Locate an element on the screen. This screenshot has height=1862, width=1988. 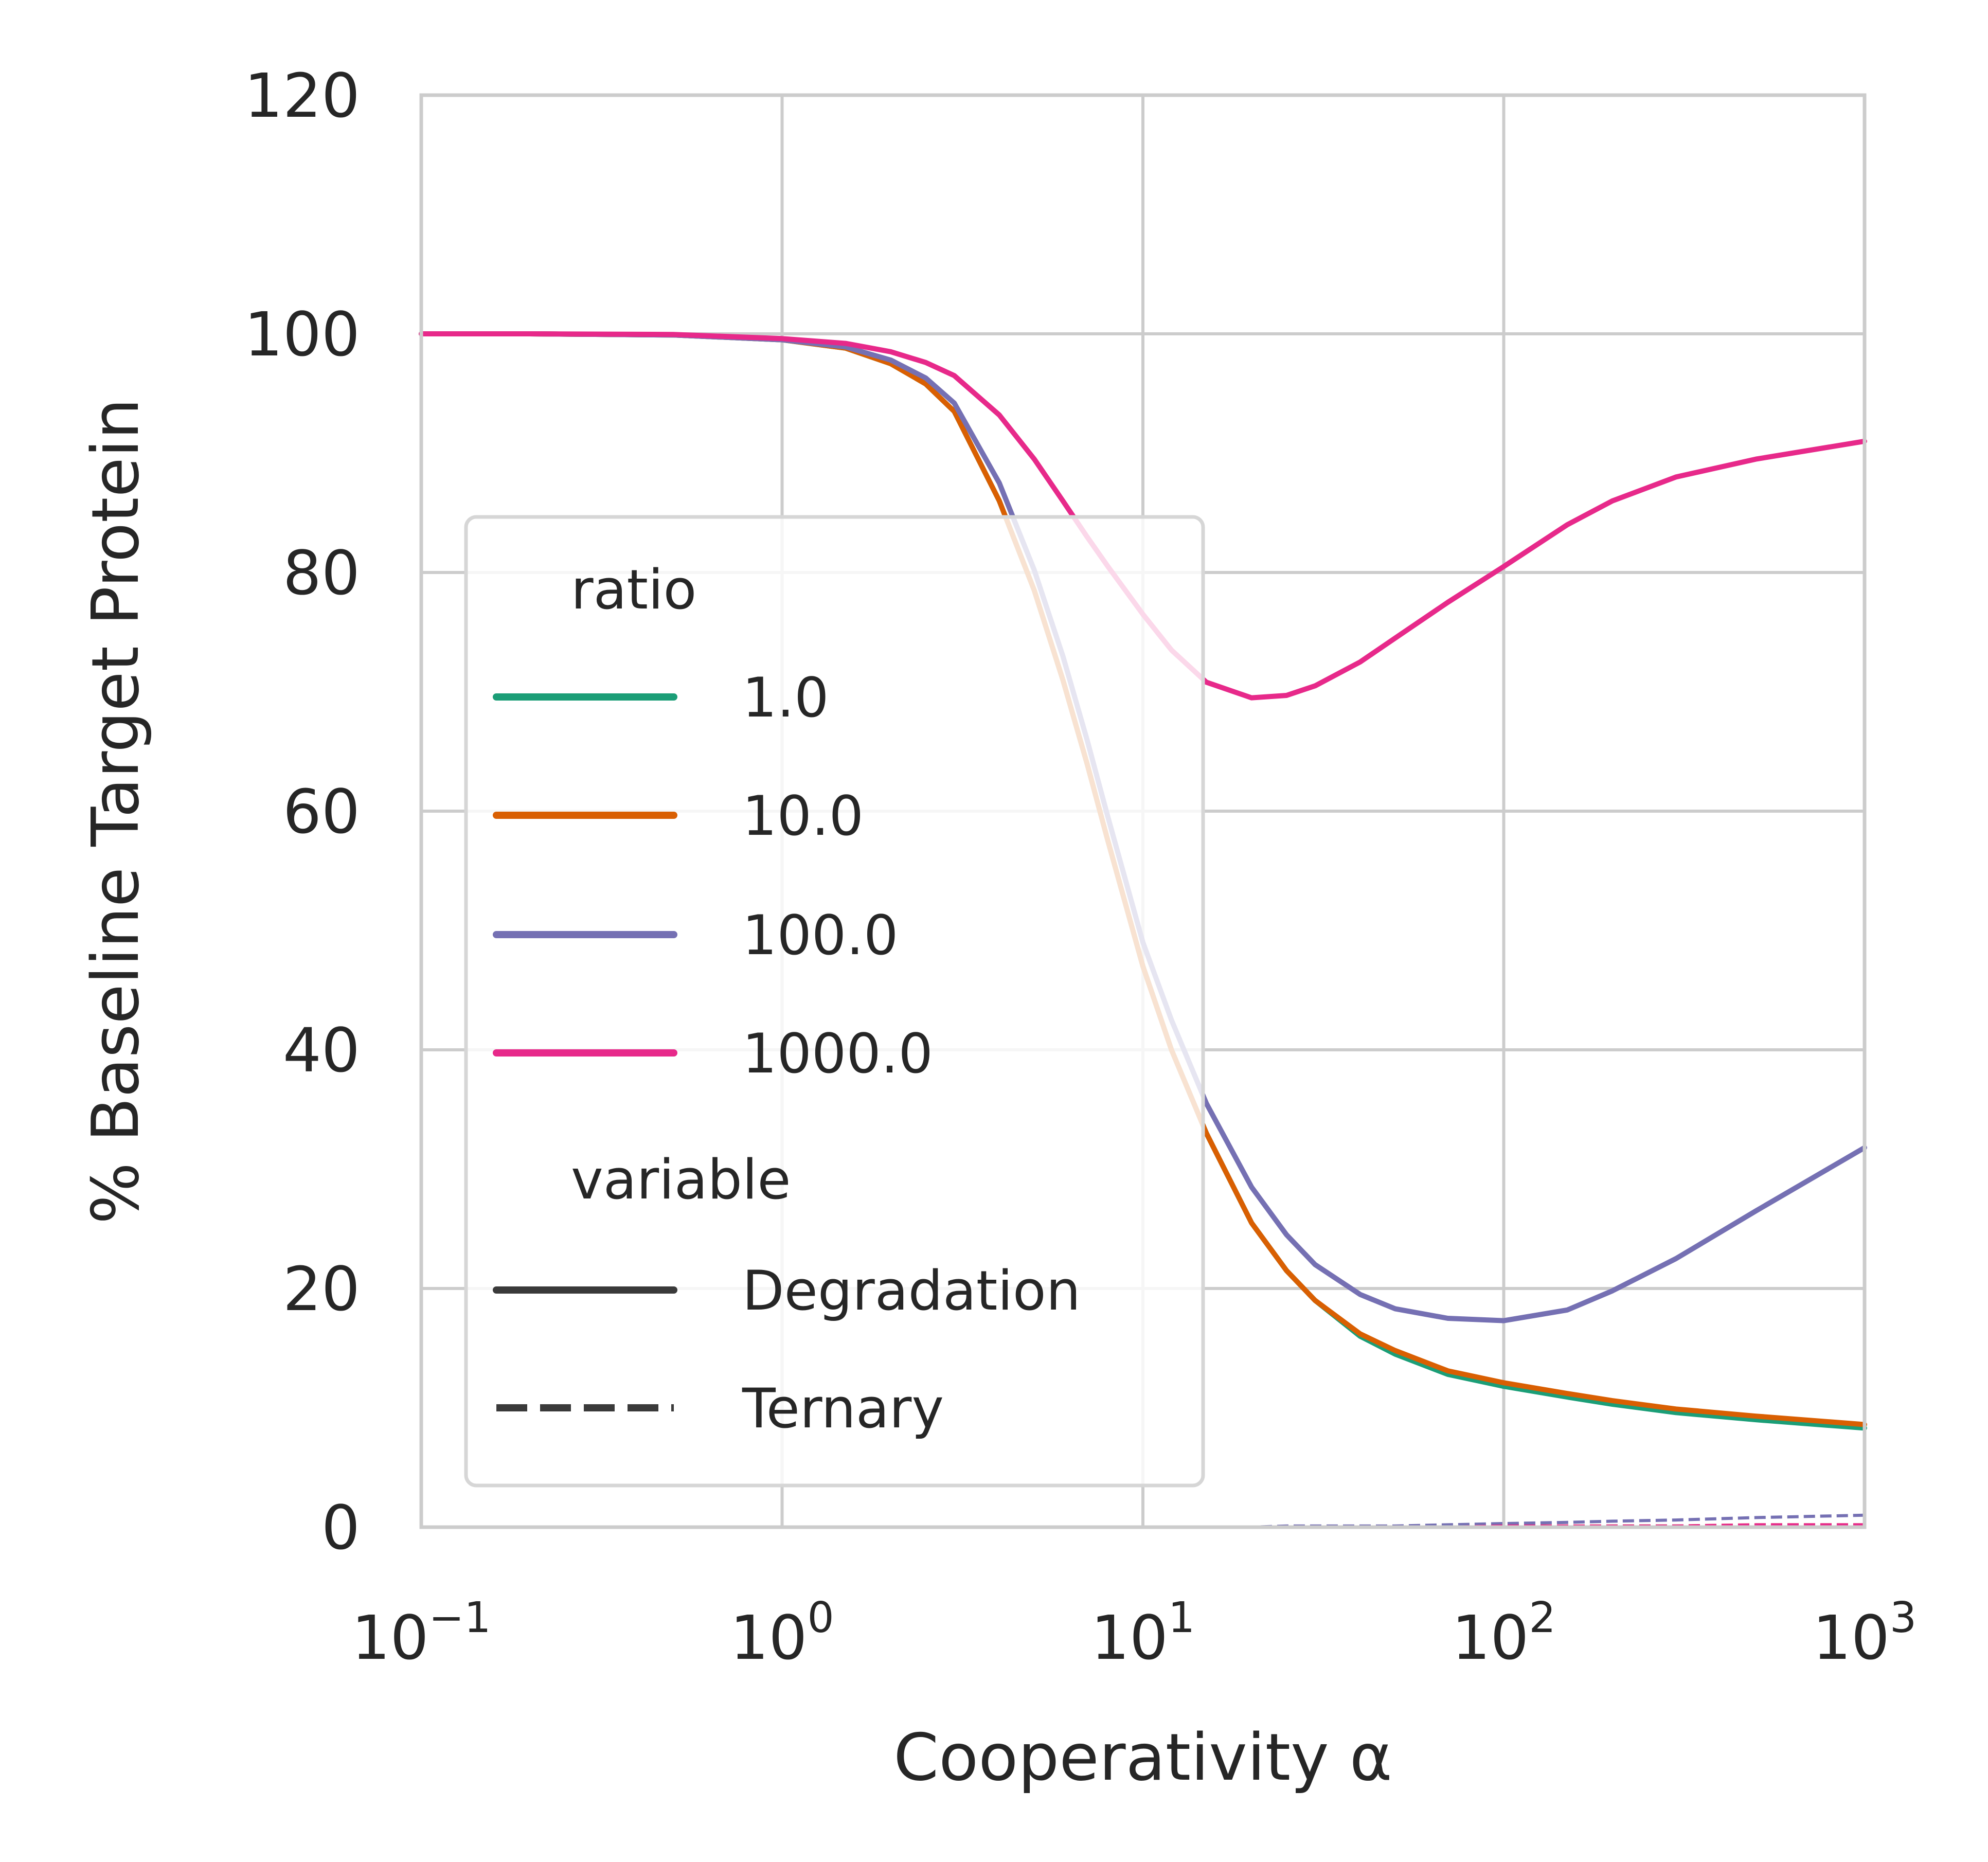
legend-label-1000.0: 1000.0 is located at coordinates (837, 1053).